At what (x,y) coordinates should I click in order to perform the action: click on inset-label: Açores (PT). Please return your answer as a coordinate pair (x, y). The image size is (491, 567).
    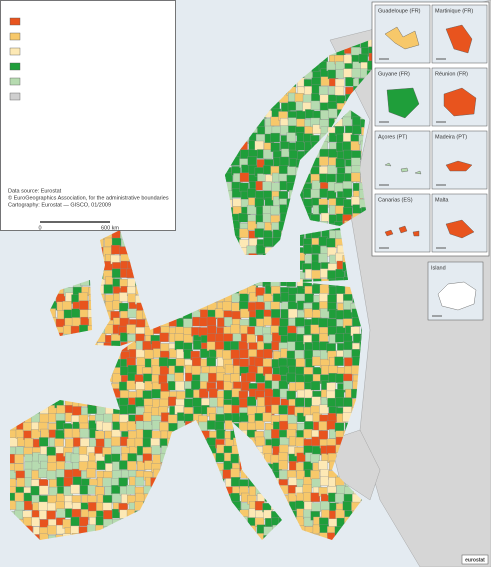
    Looking at the image, I should click on (393, 137).